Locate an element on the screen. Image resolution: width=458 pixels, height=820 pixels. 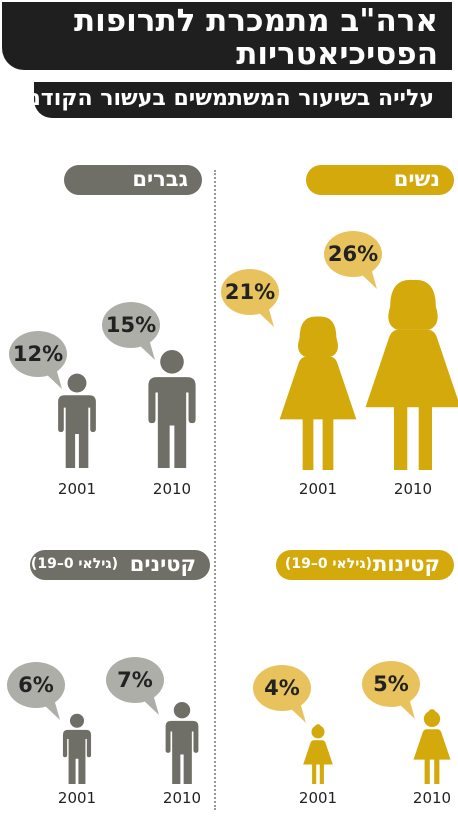
girl-figure-2001 is located at coordinates (318, 754).